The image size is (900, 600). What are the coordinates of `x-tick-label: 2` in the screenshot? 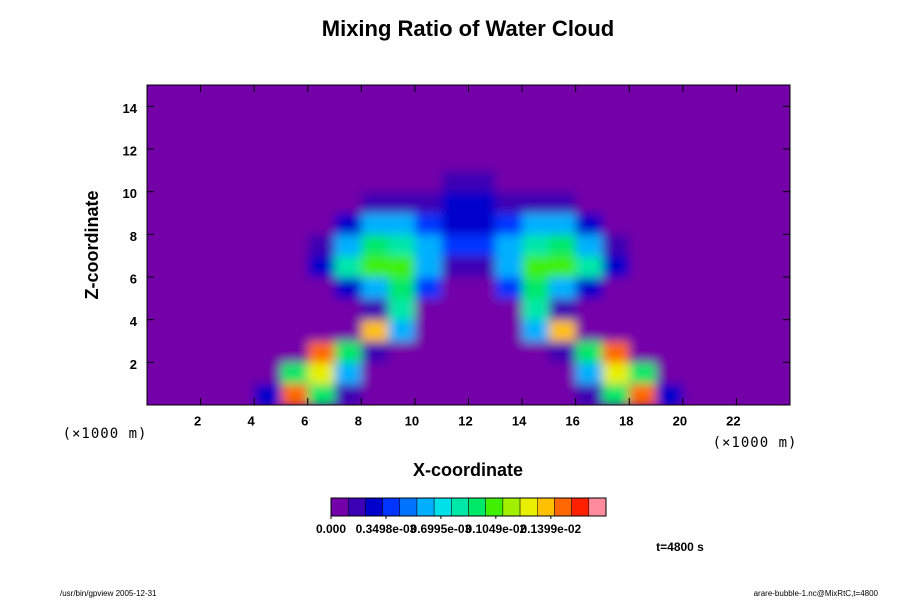 It's located at (197, 420).